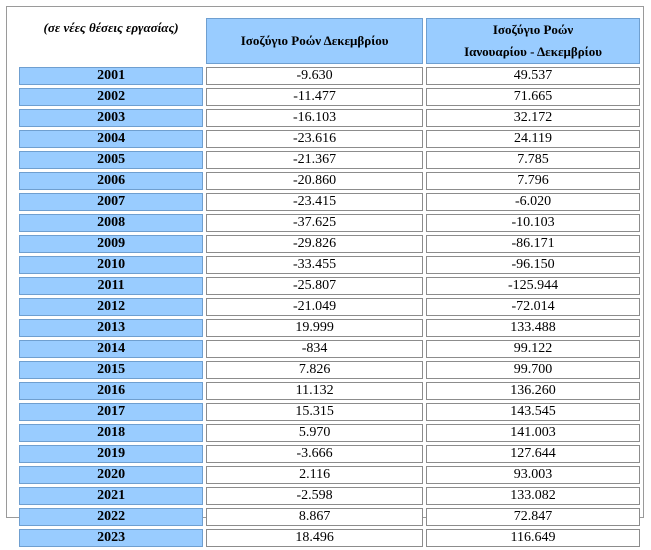 The image size is (651, 550). I want to click on jan-dec-balance-cell: 141.003, so click(533, 433).